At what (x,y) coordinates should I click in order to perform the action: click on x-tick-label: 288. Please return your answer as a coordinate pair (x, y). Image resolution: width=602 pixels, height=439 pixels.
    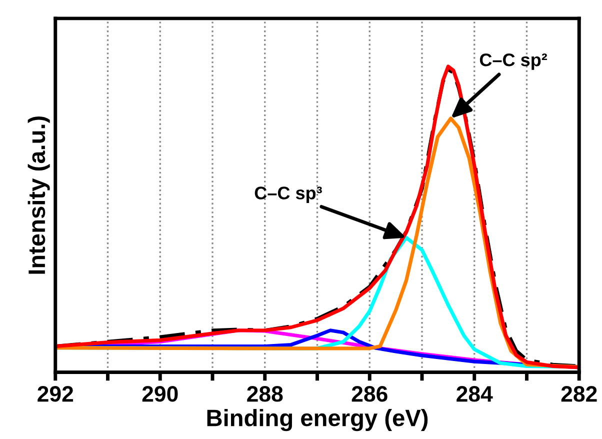
    Looking at the image, I should click on (265, 394).